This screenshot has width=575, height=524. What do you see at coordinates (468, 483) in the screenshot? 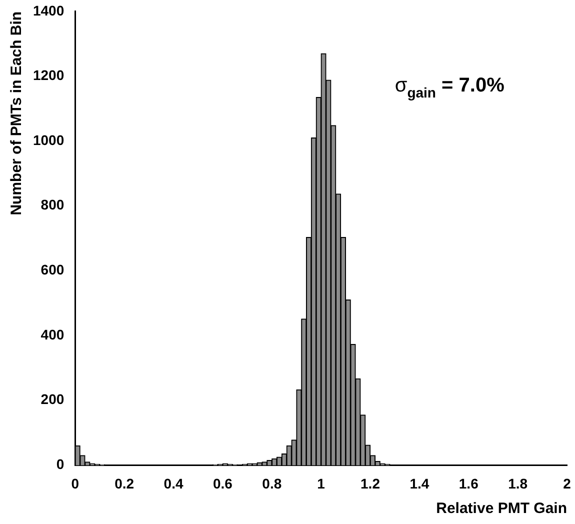
I see `x-tick-label: 1.6` at bounding box center [468, 483].